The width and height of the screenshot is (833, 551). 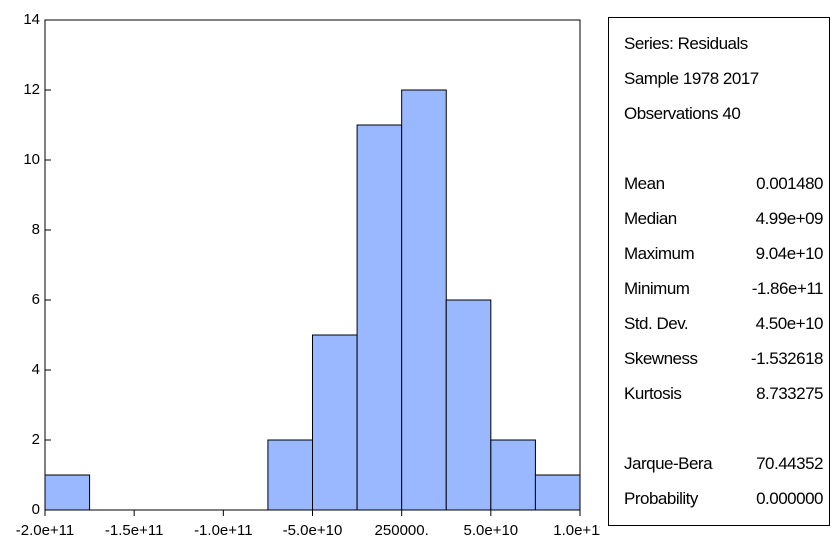 What do you see at coordinates (491, 530) in the screenshot?
I see `x-tick-label: 5.0e+10` at bounding box center [491, 530].